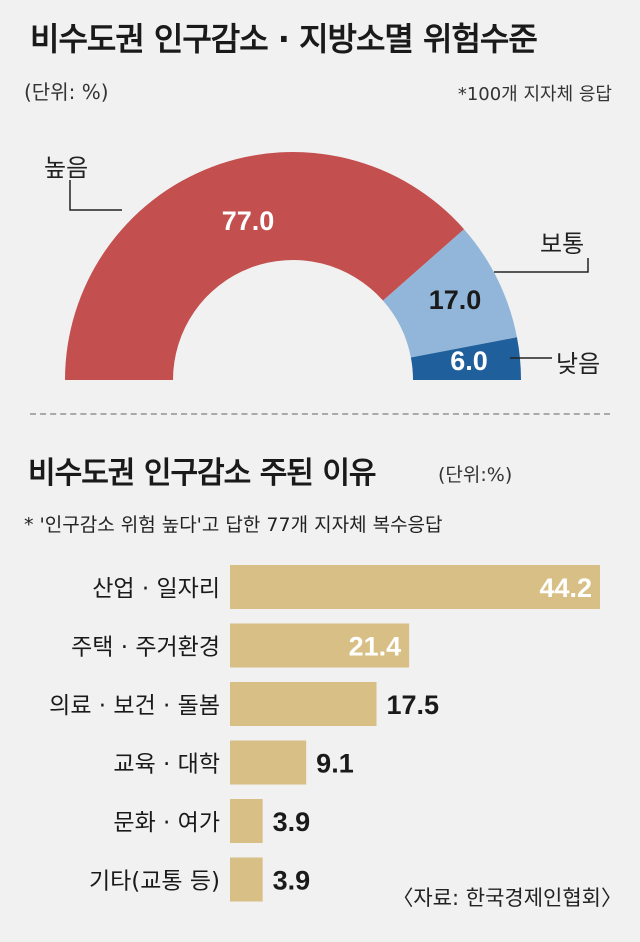  What do you see at coordinates (166, 765) in the screenshot?
I see `bar-category-label-3: 교육 · 대학` at bounding box center [166, 765].